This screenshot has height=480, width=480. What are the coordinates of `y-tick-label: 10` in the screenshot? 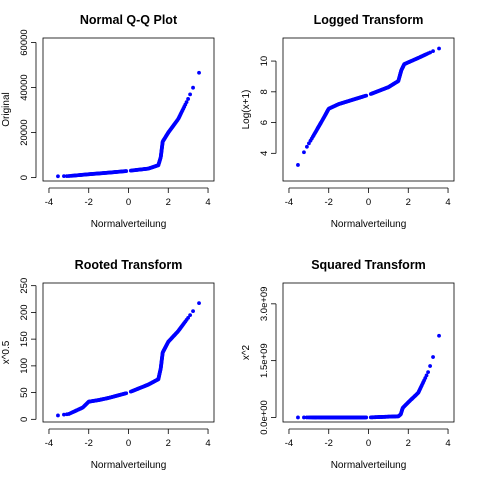 It's located at (264, 61).